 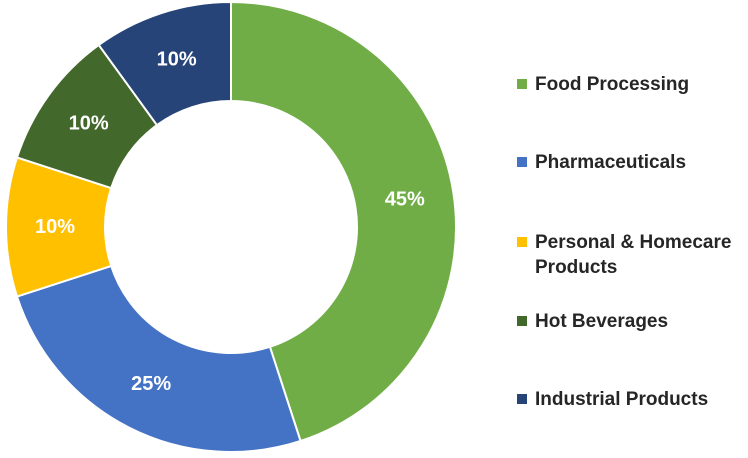 I want to click on legend-item-food-processing: Food Processing, so click(x=628, y=84).